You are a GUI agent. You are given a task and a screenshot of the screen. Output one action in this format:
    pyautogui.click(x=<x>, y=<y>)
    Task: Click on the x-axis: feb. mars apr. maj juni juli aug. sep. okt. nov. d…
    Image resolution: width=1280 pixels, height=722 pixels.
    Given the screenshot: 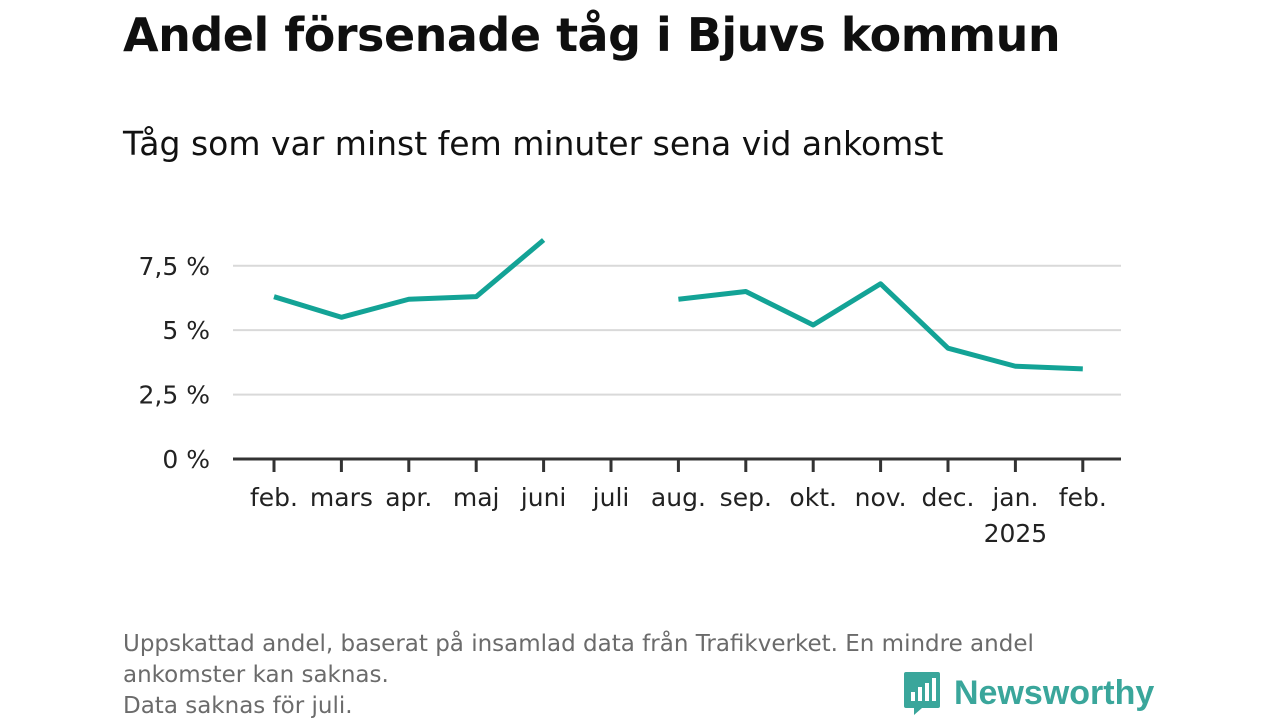 What is the action you would take?
    pyautogui.click(x=677, y=502)
    